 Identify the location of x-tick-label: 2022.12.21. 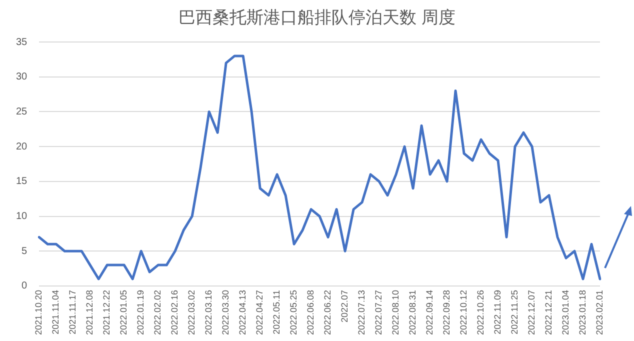
(548, 313).